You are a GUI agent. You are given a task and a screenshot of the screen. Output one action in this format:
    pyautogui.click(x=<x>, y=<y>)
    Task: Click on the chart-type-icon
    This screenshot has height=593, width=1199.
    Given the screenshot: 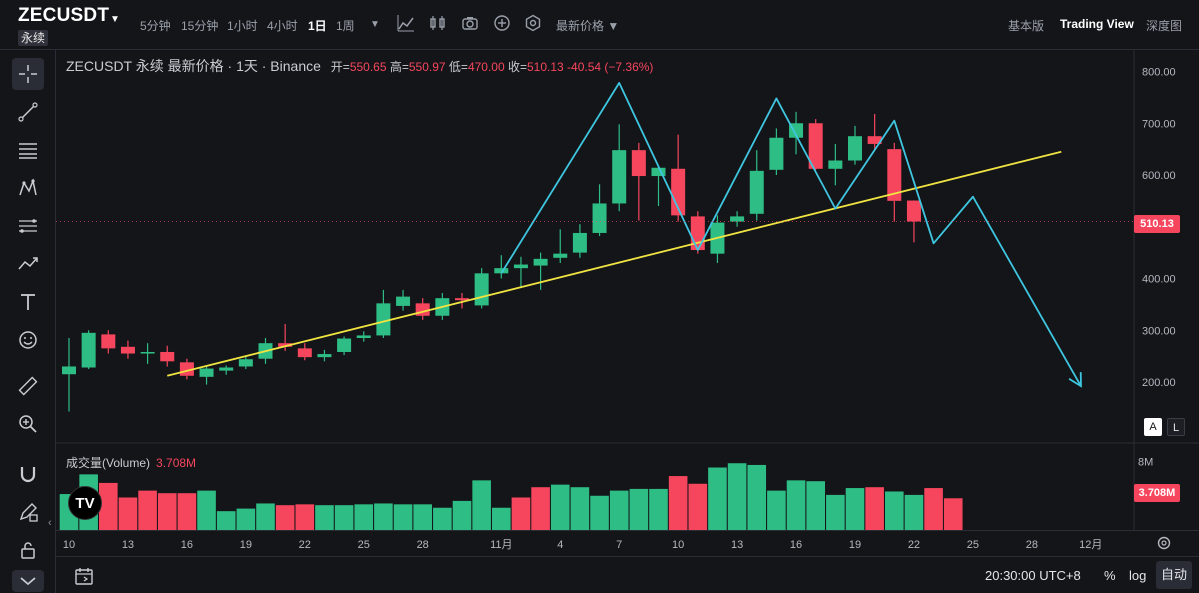 What is the action you would take?
    pyautogui.click(x=406, y=23)
    